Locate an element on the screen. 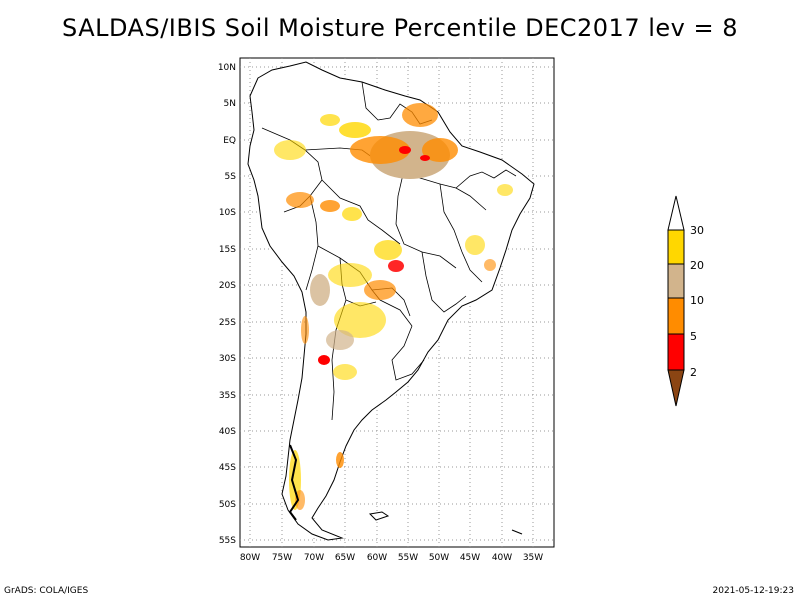 This screenshot has height=600, width=800. footer-timestamp: 2021-05-12-19:23 is located at coordinates (753, 591).